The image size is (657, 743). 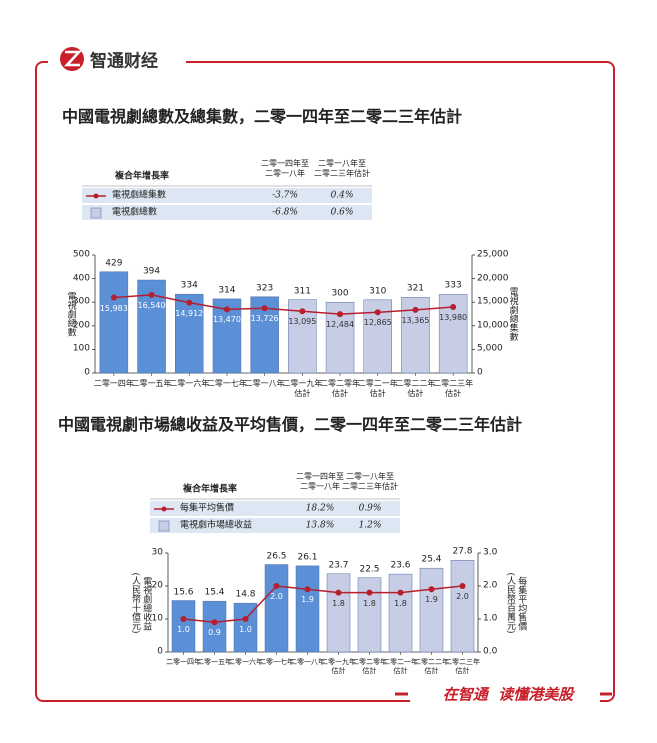 I want to click on y-tick-label: 10, so click(x=157, y=618).